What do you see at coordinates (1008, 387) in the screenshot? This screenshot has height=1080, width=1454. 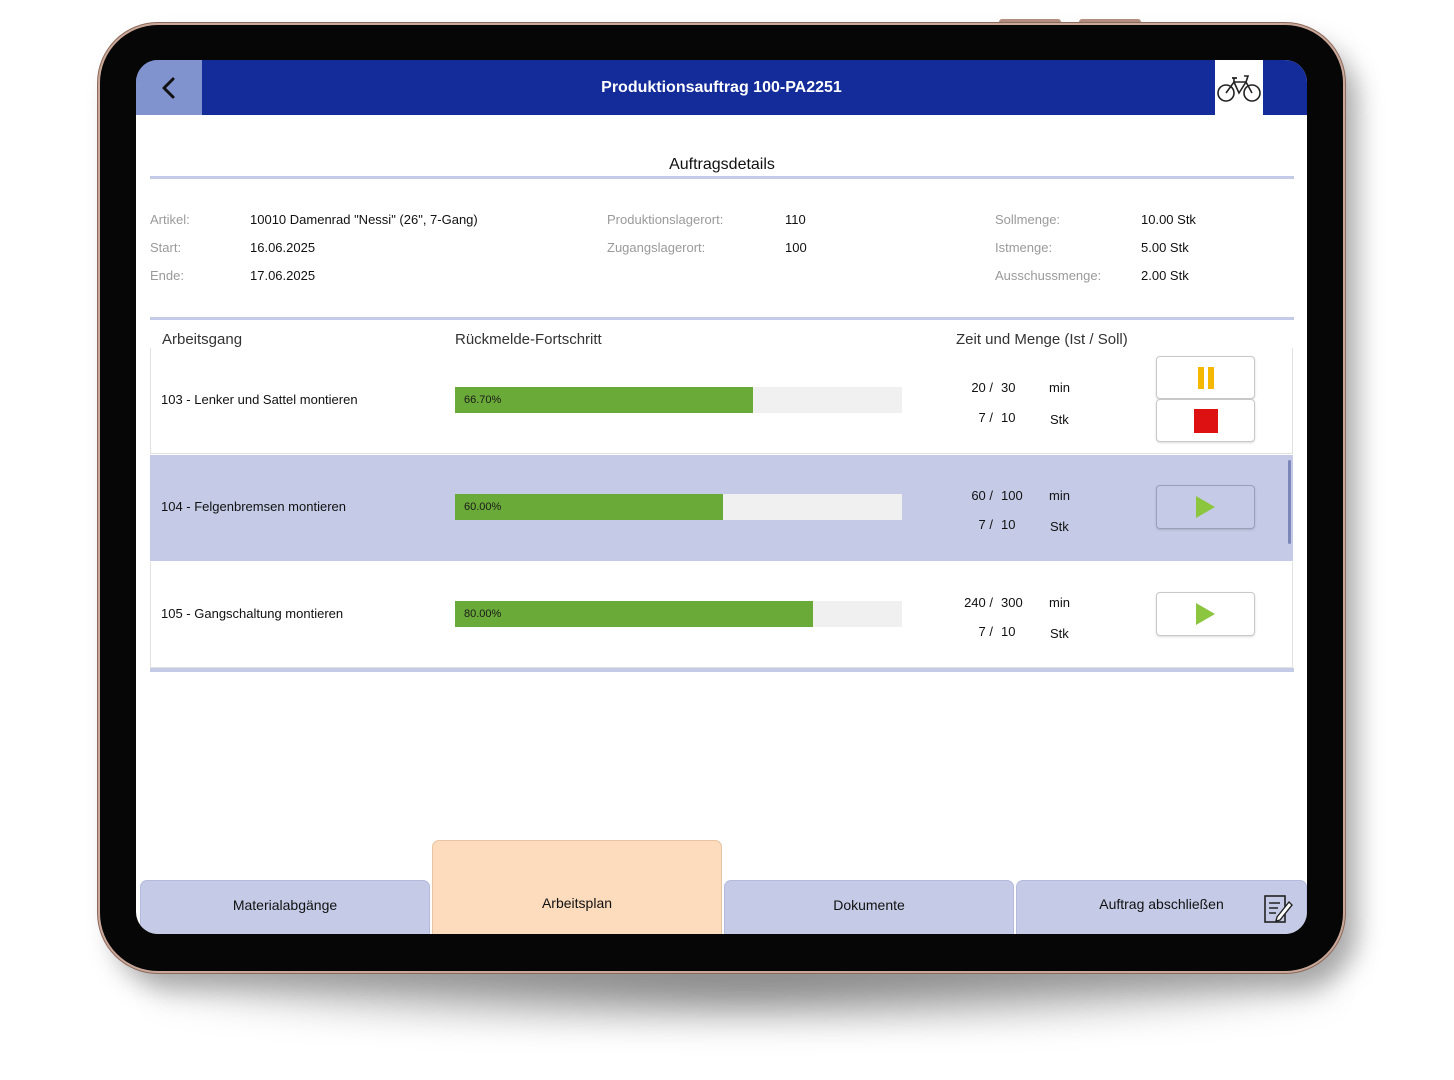 I see `time-soll: 30` at bounding box center [1008, 387].